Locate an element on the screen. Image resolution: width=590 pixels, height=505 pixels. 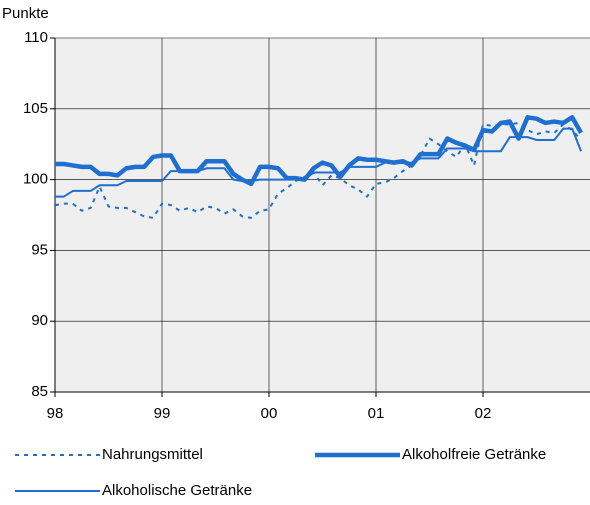
x-tick-label: 98 is located at coordinates (55, 413).